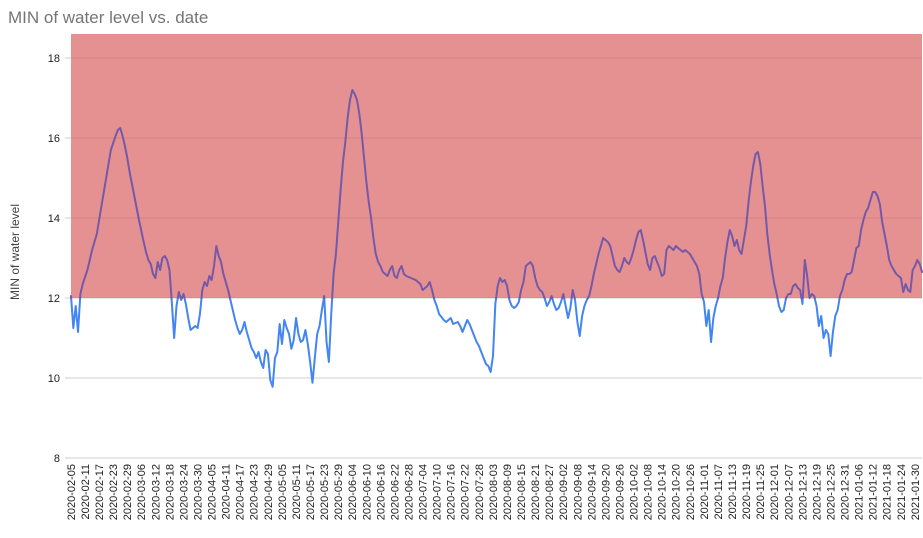 This screenshot has height=538, width=923. I want to click on x-tick-label: 2020-06-04, so click(353, 492).